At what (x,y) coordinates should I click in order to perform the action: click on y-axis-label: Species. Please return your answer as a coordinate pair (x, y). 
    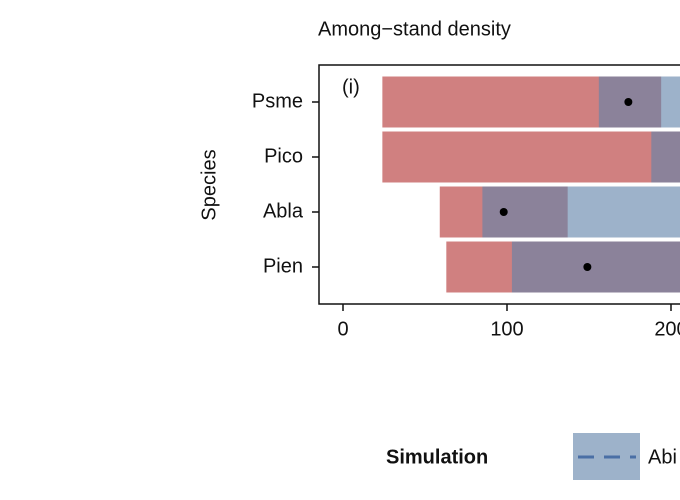
    Looking at the image, I should click on (209, 184).